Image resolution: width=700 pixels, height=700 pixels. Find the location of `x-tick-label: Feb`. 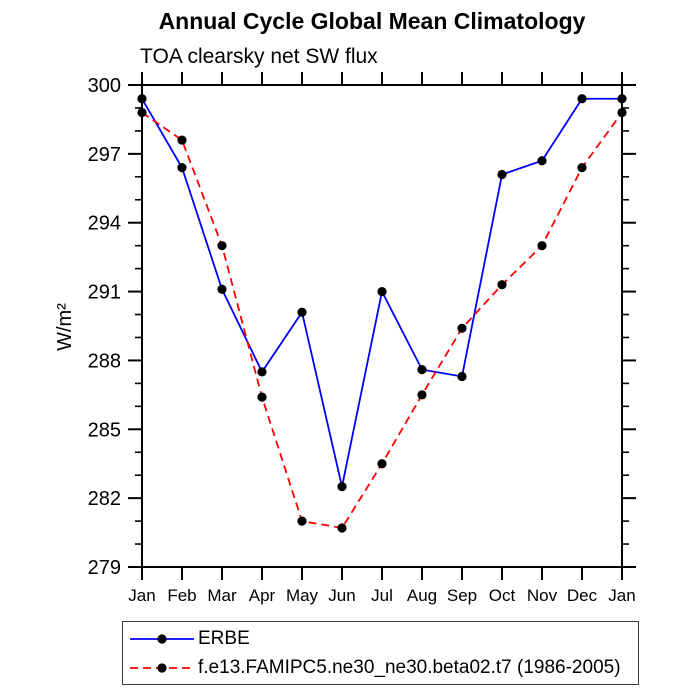

x-tick-label: Feb is located at coordinates (181, 595).